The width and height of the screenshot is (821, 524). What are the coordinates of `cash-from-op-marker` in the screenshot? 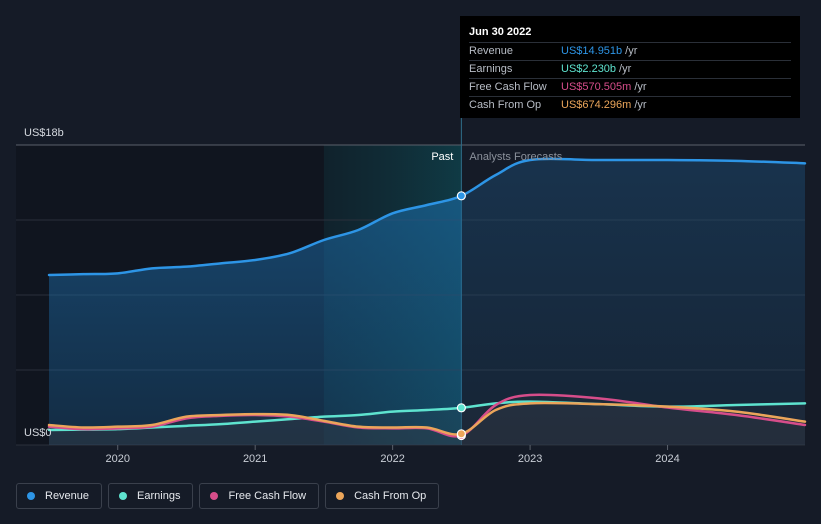 It's located at (461, 434).